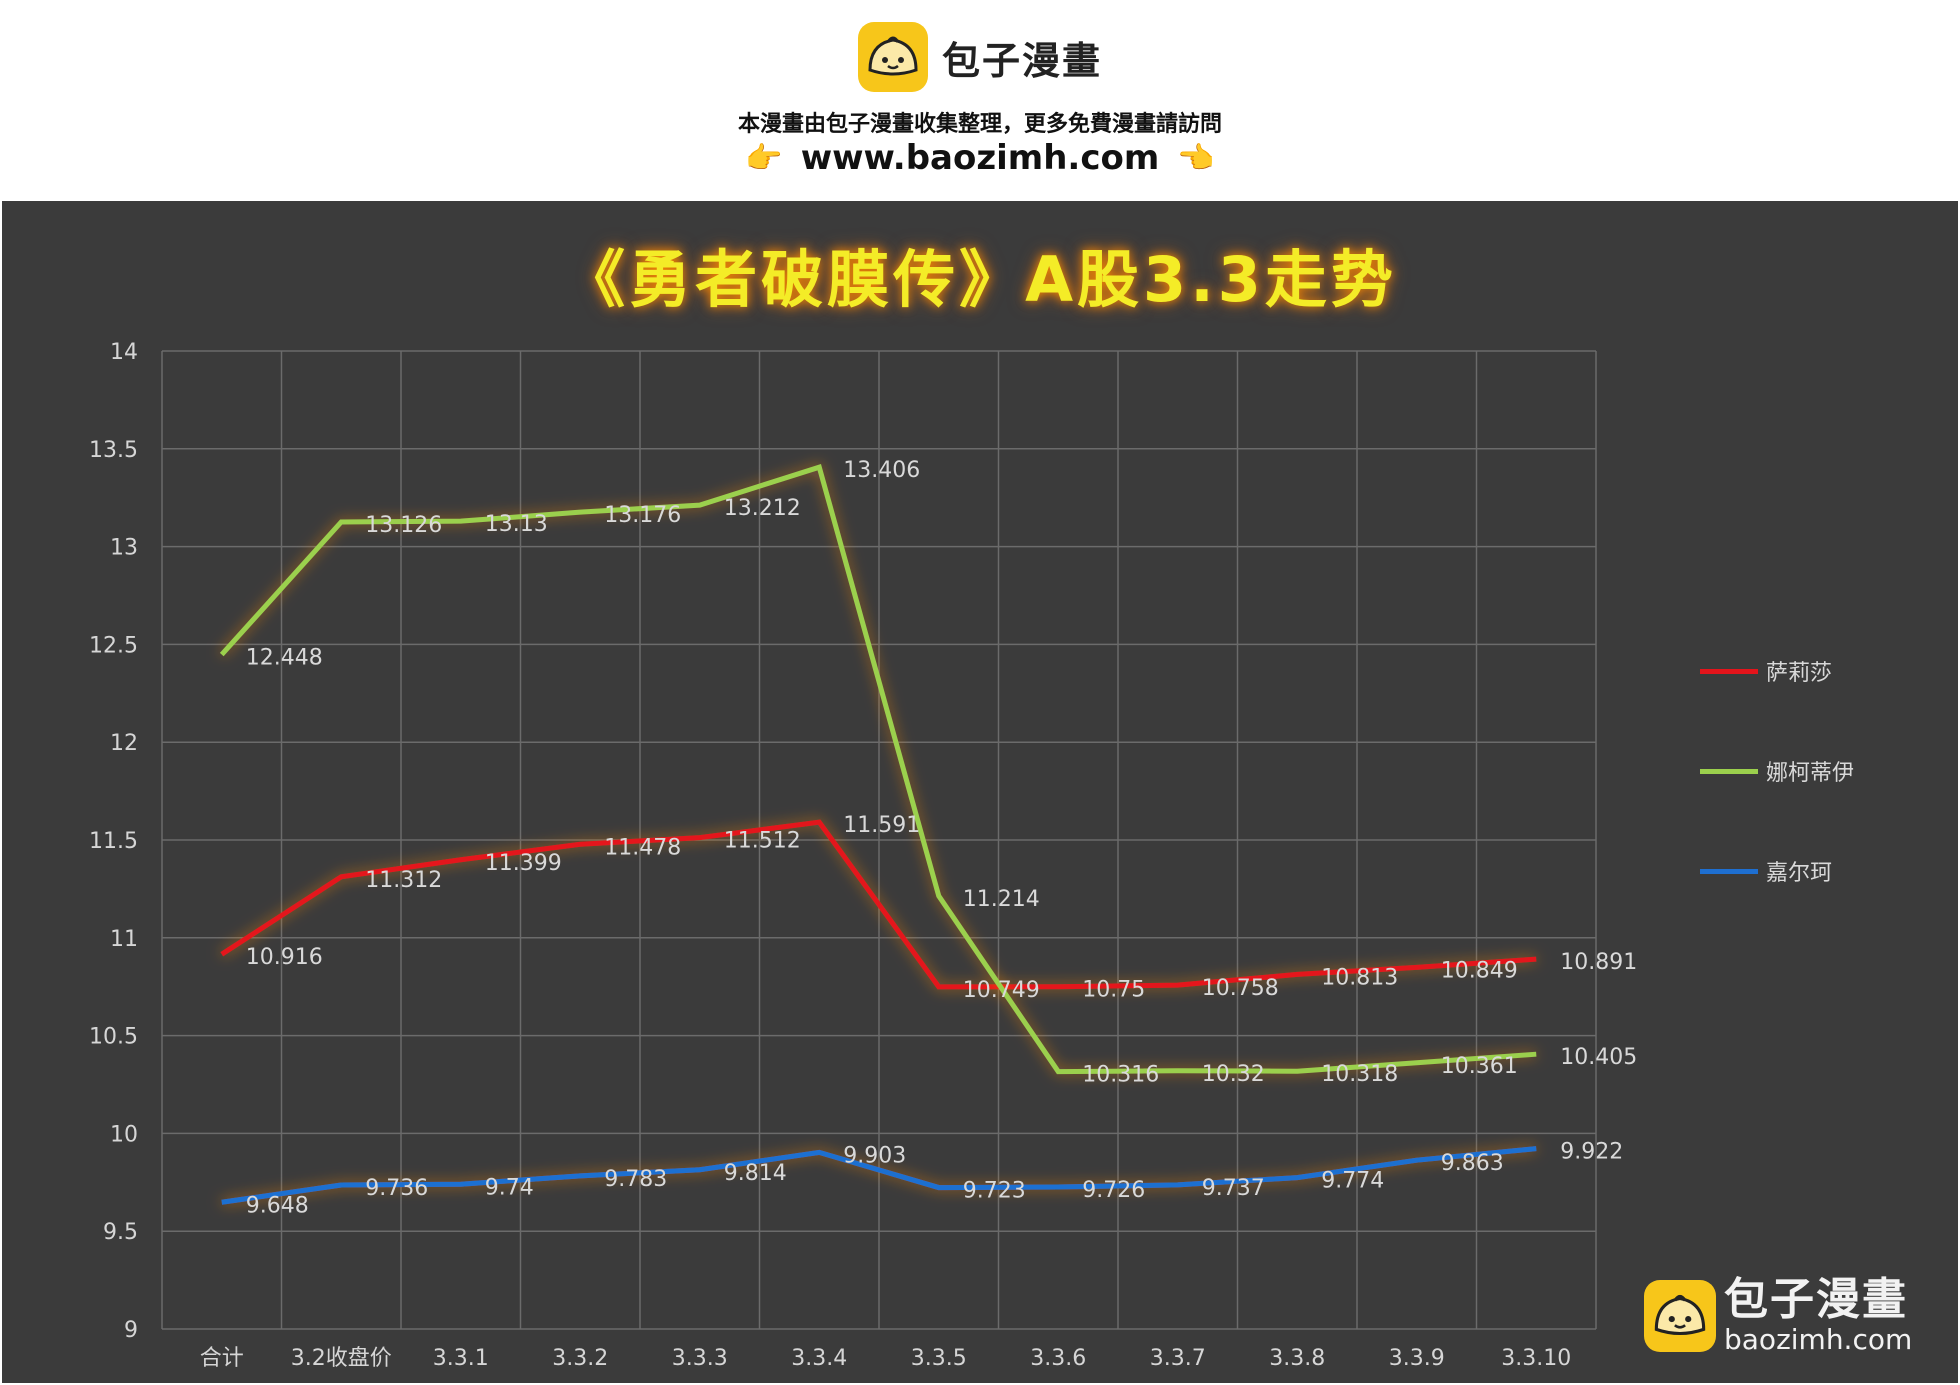  Describe the element at coordinates (1233, 1074) in the screenshot. I see `data-label: 10.32` at that location.